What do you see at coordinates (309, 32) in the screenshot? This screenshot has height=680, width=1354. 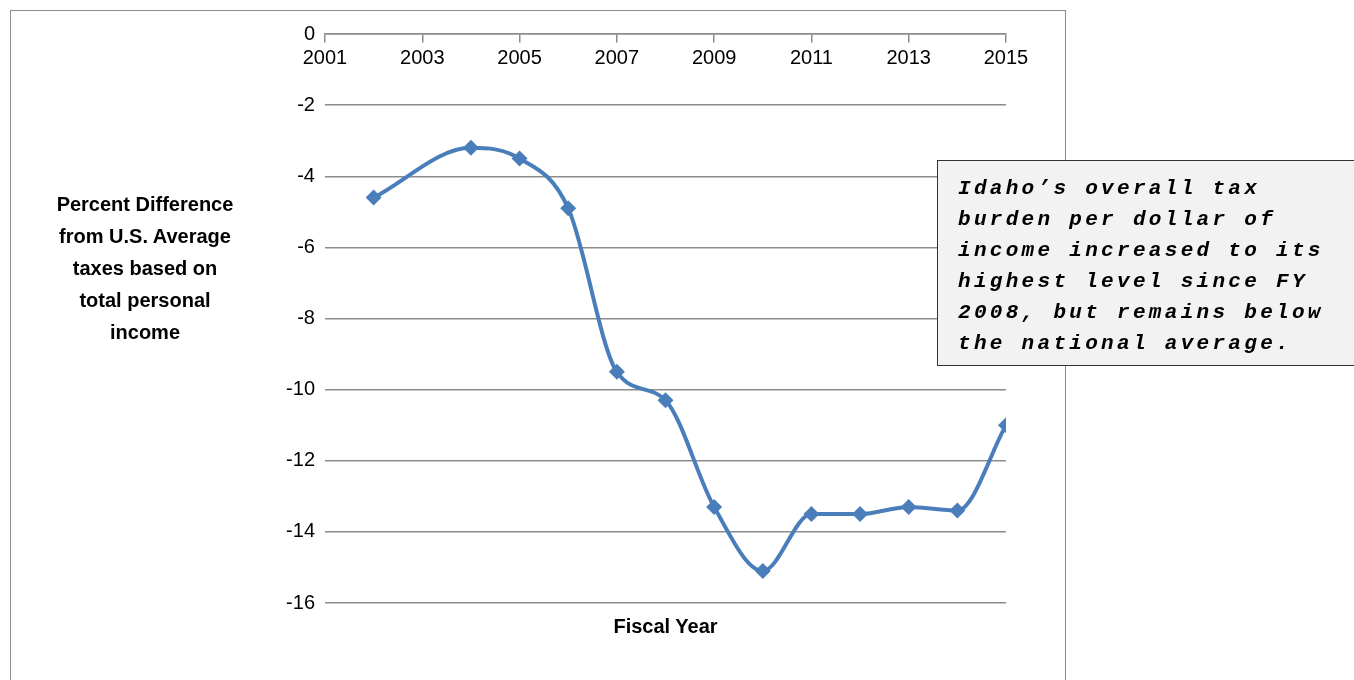 I see `y-tick-label: 0` at bounding box center [309, 32].